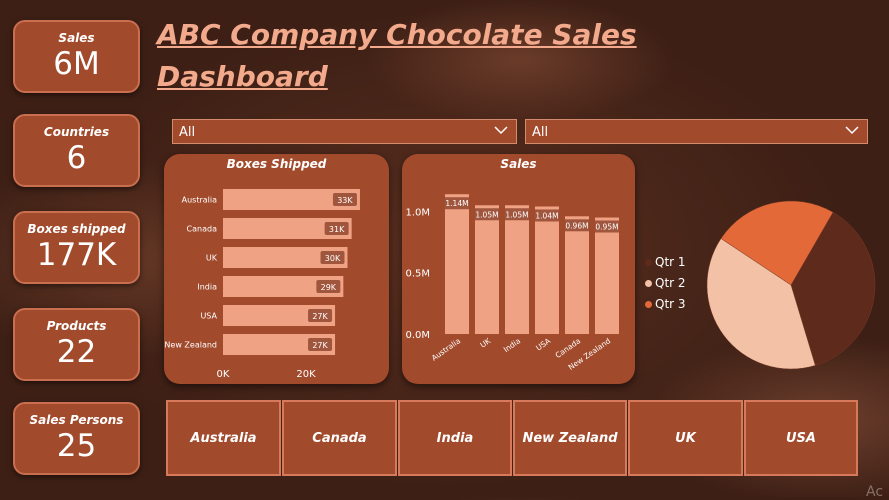 The height and width of the screenshot is (500, 889). I want to click on data-label: 29K, so click(329, 287).